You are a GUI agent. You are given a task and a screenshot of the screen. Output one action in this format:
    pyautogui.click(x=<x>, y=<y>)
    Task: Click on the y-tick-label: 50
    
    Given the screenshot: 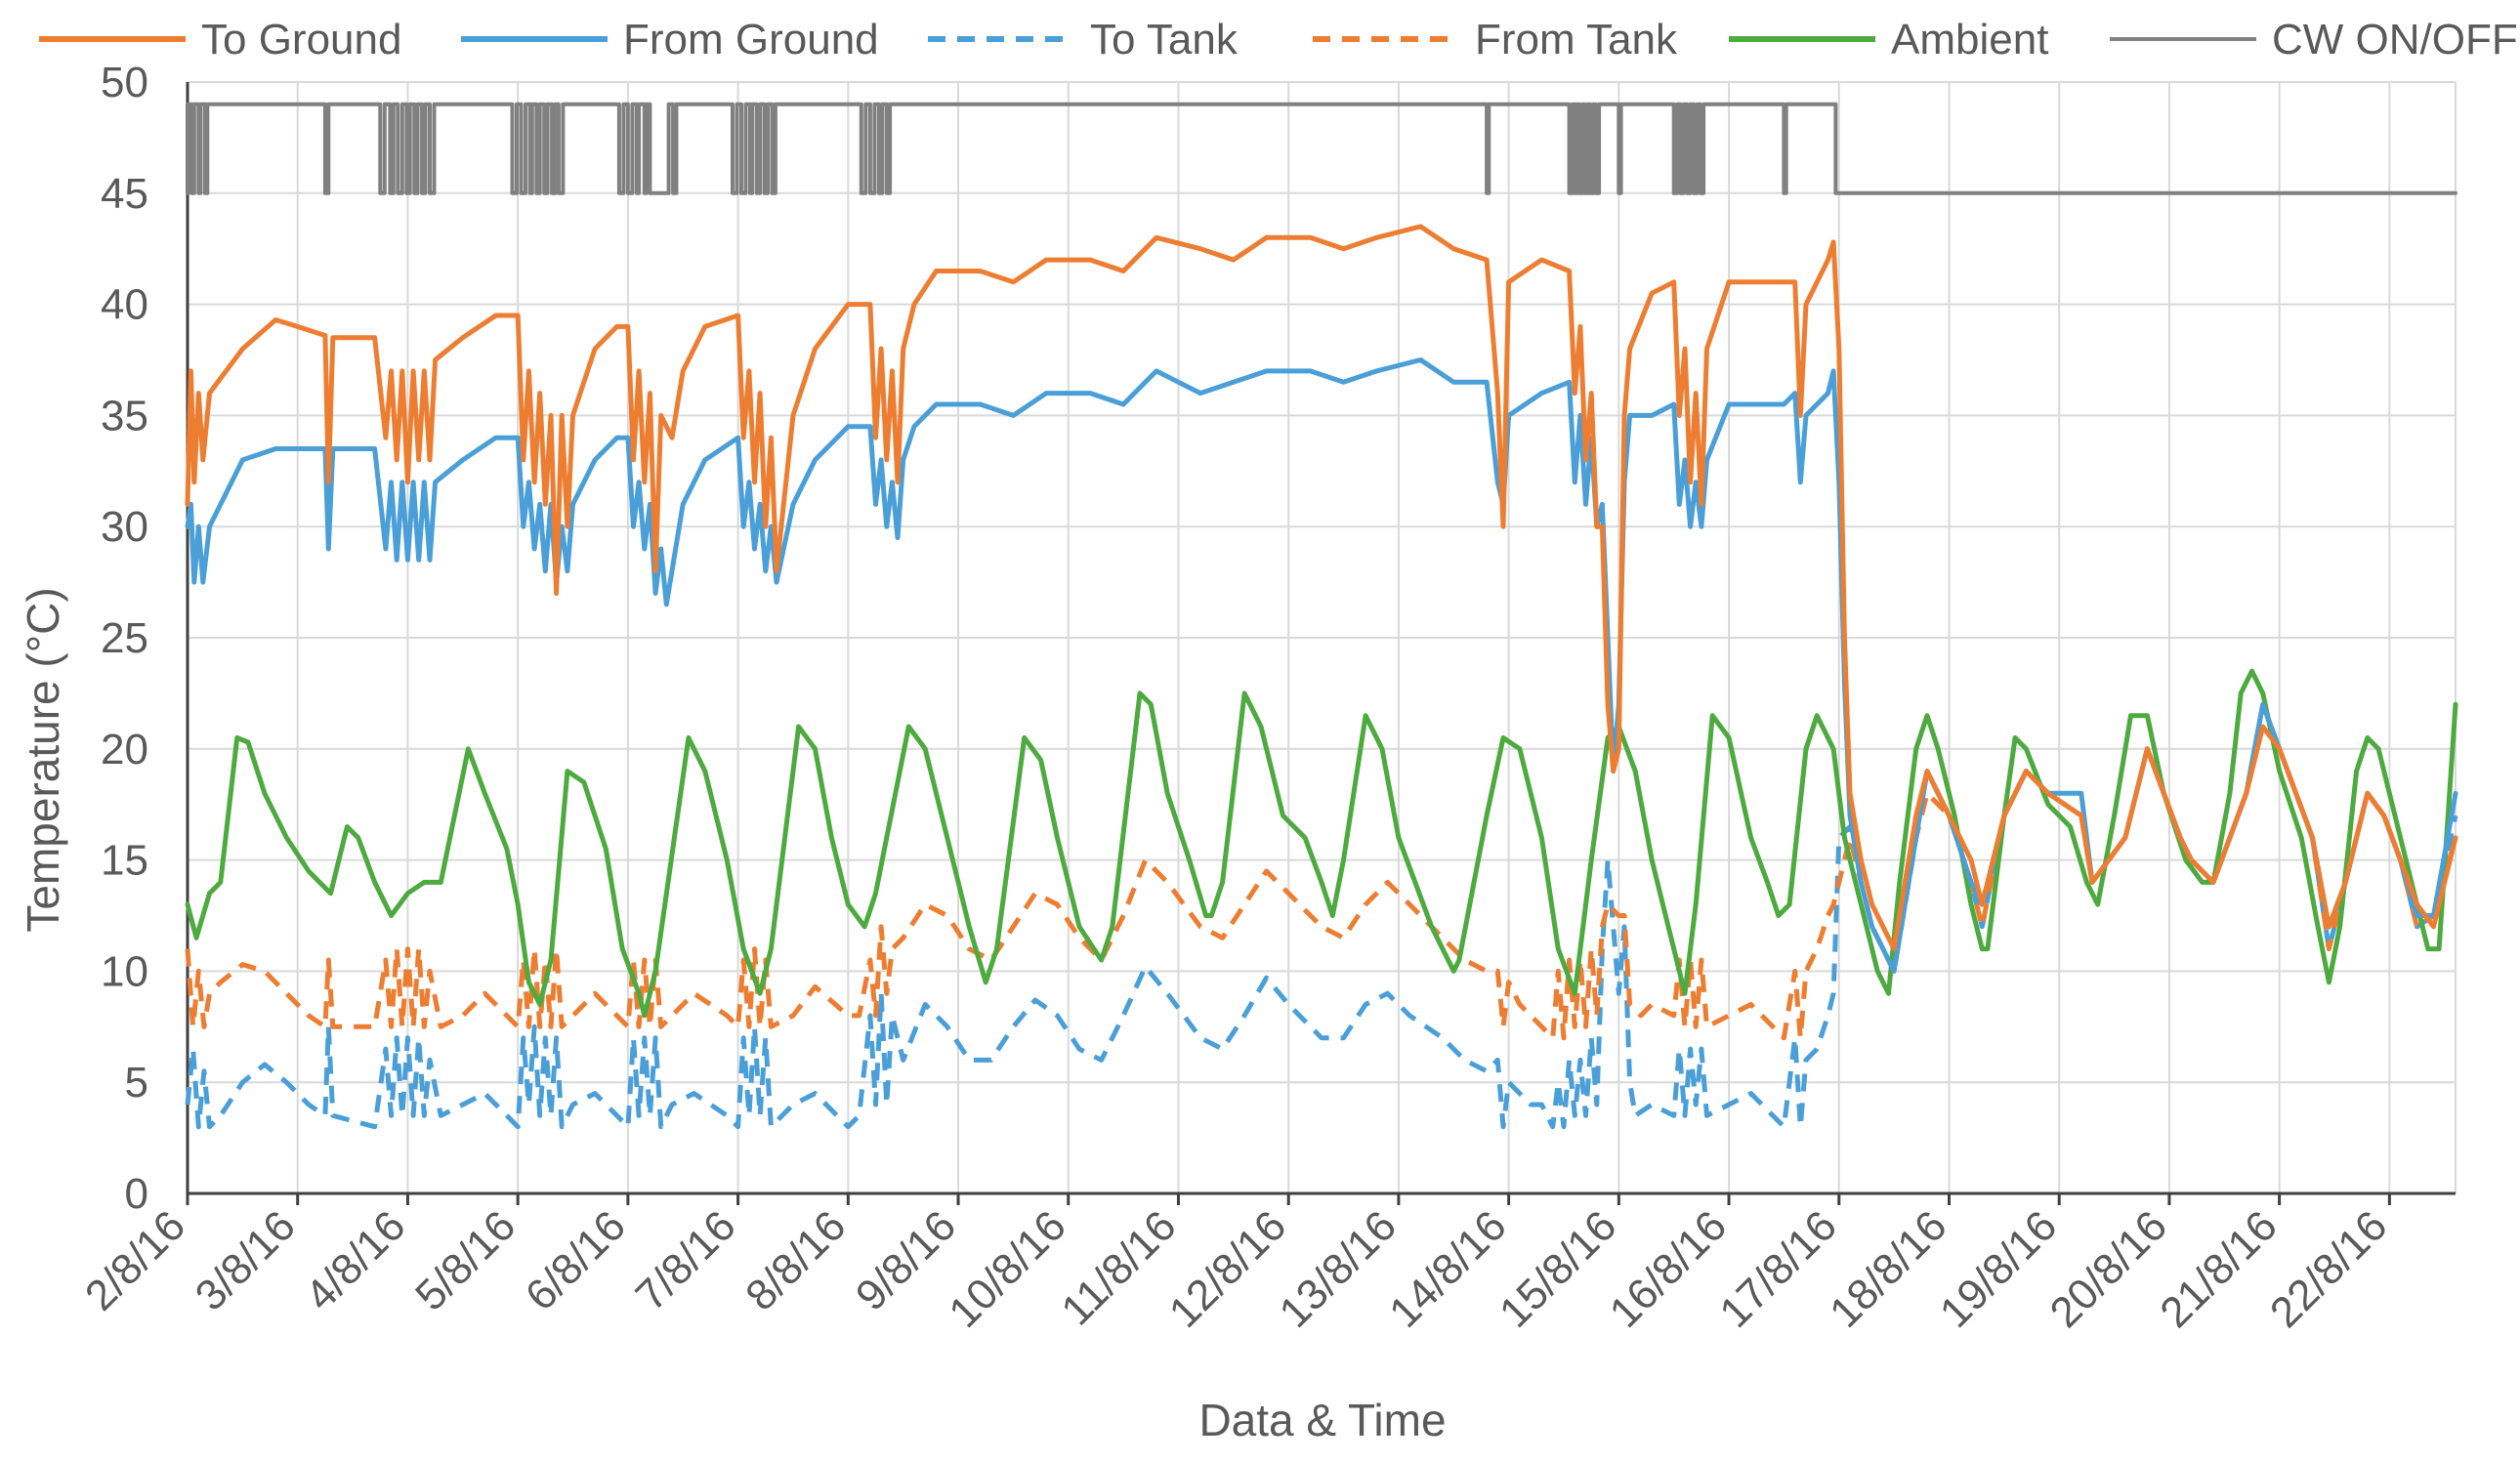 What is the action you would take?
    pyautogui.click(x=124, y=82)
    